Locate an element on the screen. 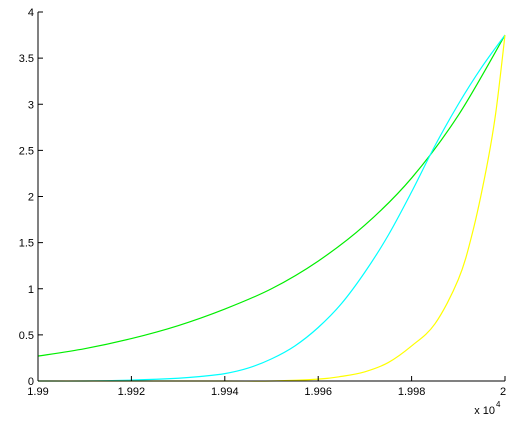 Image resolution: width=507 pixels, height=426 pixels. y-tick-label: 4 is located at coordinates (31, 13).